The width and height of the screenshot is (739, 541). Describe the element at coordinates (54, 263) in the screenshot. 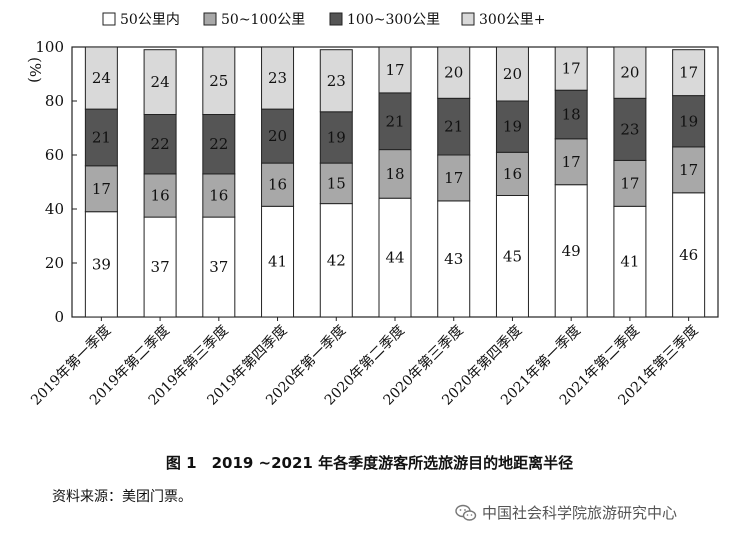

I see `y-tick-label: 20` at that location.